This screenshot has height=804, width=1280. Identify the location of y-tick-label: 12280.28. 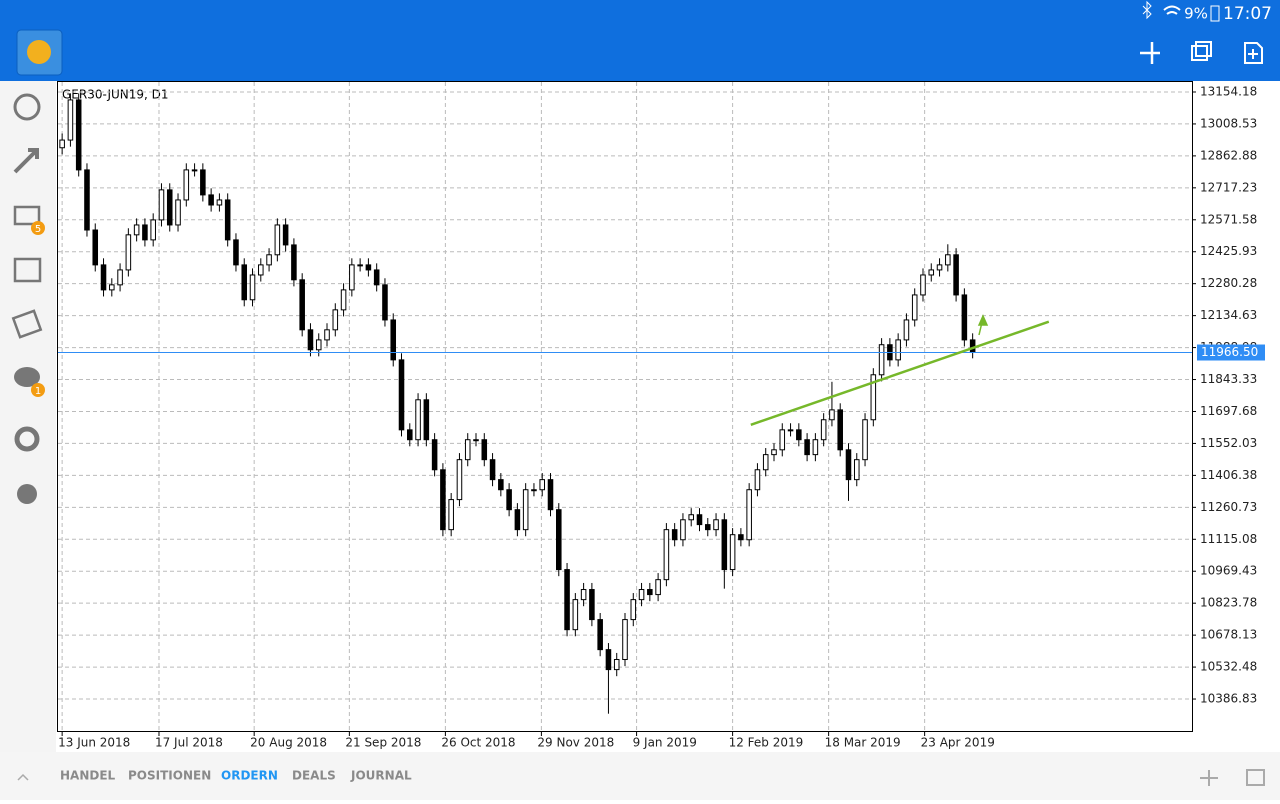
(1228, 283).